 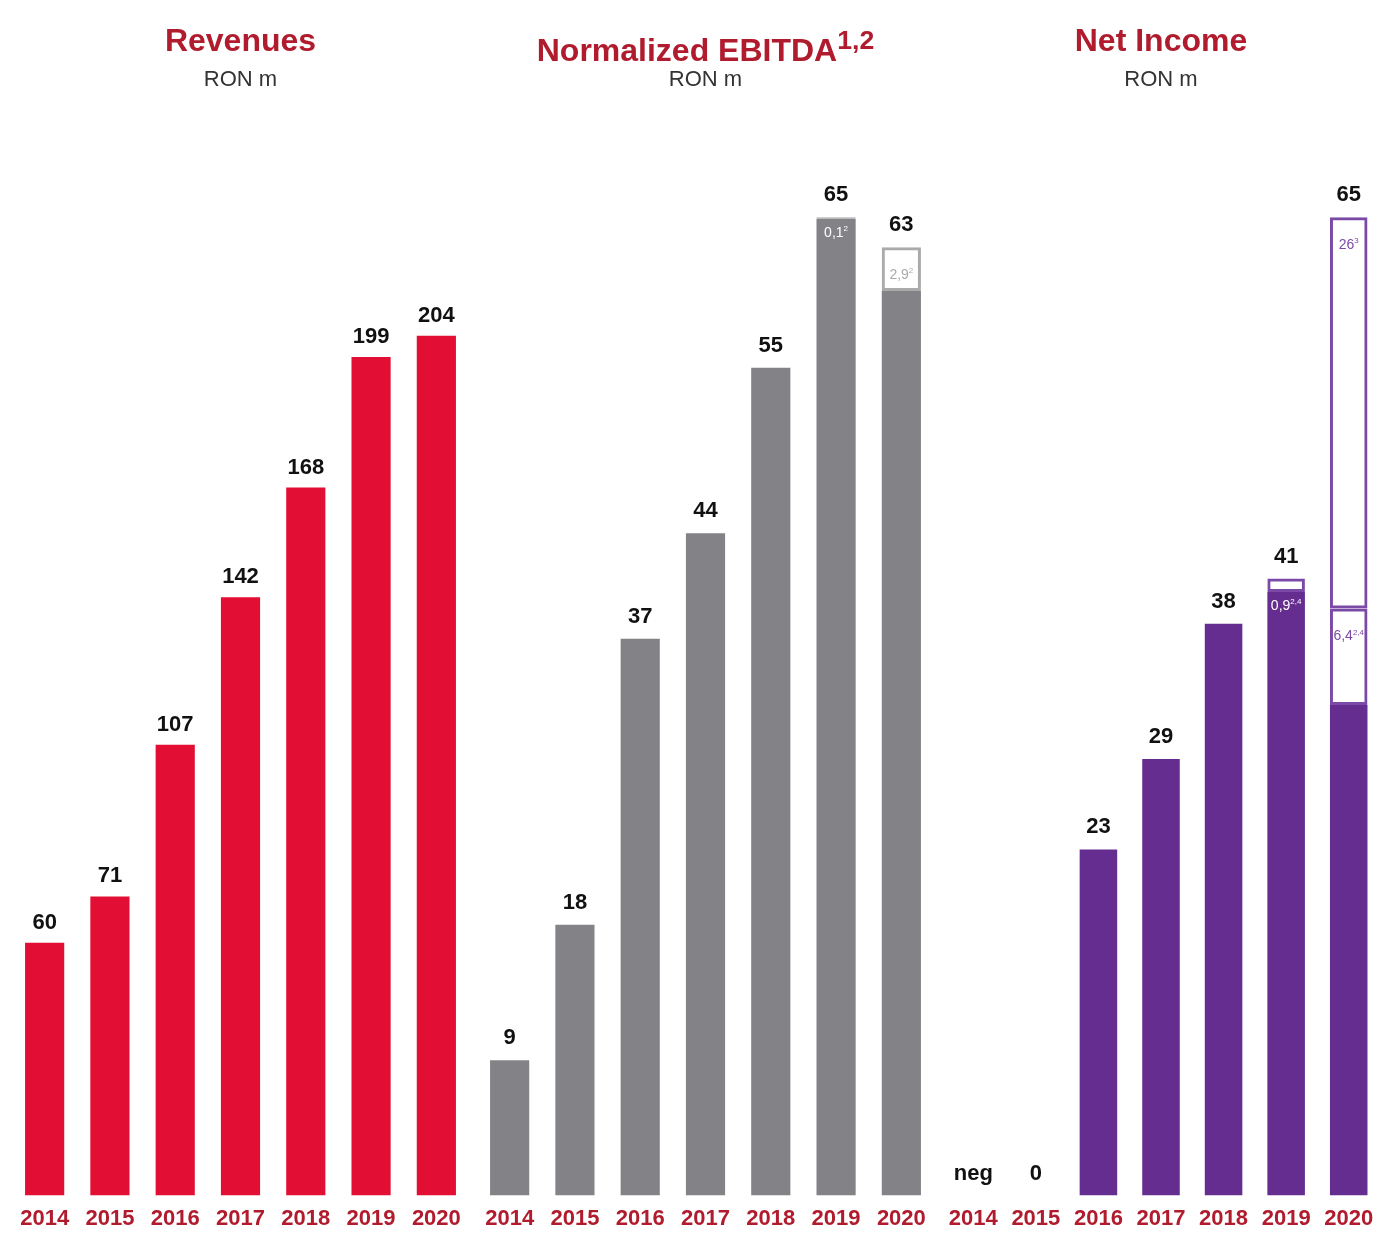 I want to click on chart-title: Revenues, so click(x=240, y=40).